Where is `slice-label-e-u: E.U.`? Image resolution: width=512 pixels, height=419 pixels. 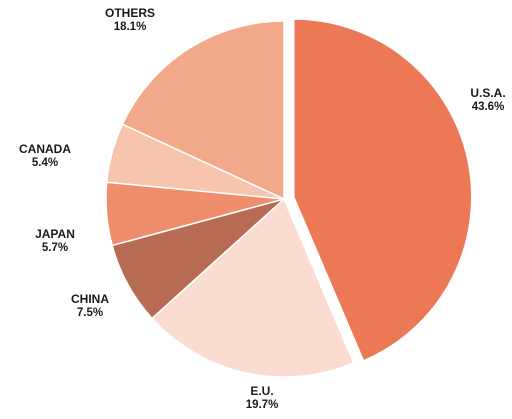 slice-label-e-u: E.U. is located at coordinates (261, 391).